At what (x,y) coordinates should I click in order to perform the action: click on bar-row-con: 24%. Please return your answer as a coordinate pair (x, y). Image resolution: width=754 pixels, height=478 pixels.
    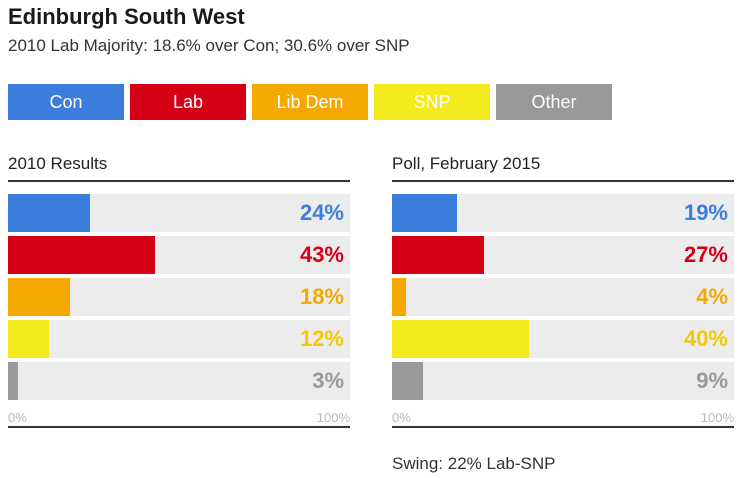
    Looking at the image, I should click on (179, 213).